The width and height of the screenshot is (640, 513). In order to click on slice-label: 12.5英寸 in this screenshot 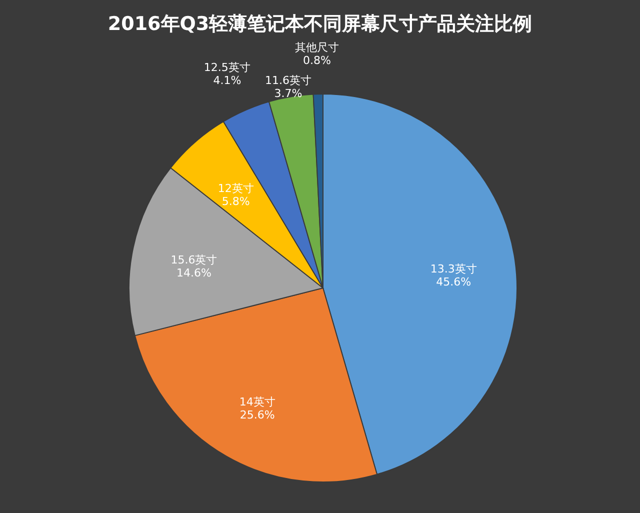, I will do `click(227, 67)`.